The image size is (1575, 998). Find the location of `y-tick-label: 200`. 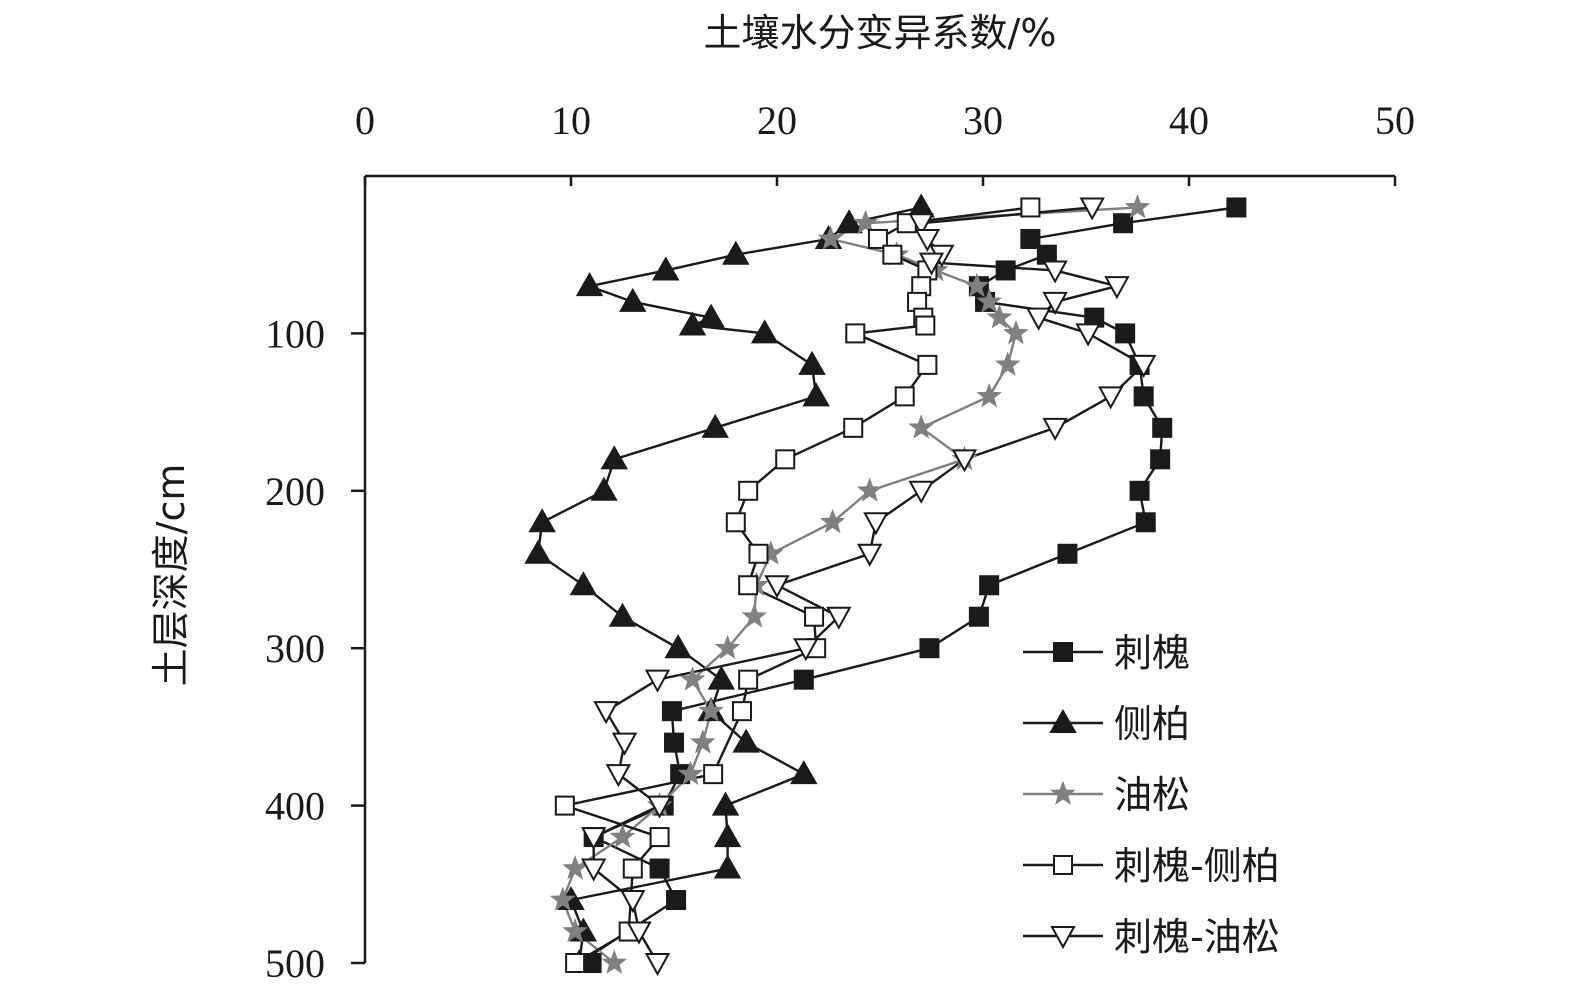

y-tick-label: 200 is located at coordinates (295, 491).